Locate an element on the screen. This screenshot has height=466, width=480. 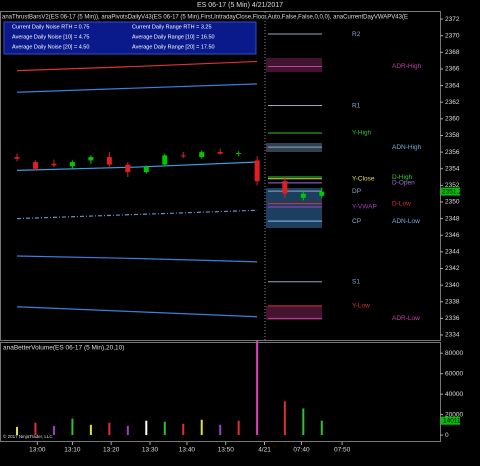
y-tick-label: 2340 is located at coordinates (452, 285).